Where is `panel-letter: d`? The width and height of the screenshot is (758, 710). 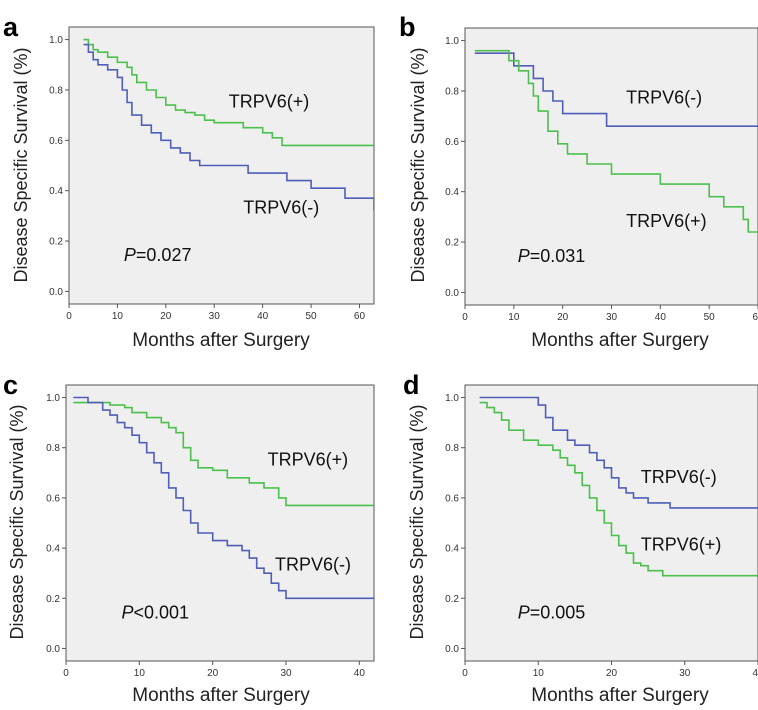
panel-letter: d is located at coordinates (411, 385).